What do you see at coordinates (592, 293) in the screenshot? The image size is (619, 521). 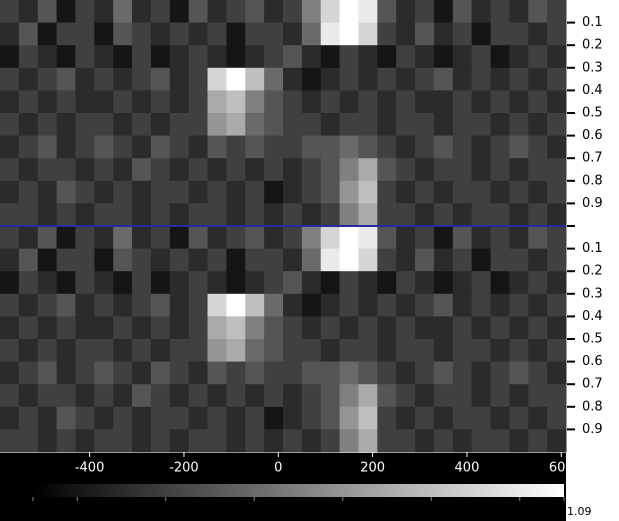 I see `y-tick-label: 0.3` at bounding box center [592, 293].